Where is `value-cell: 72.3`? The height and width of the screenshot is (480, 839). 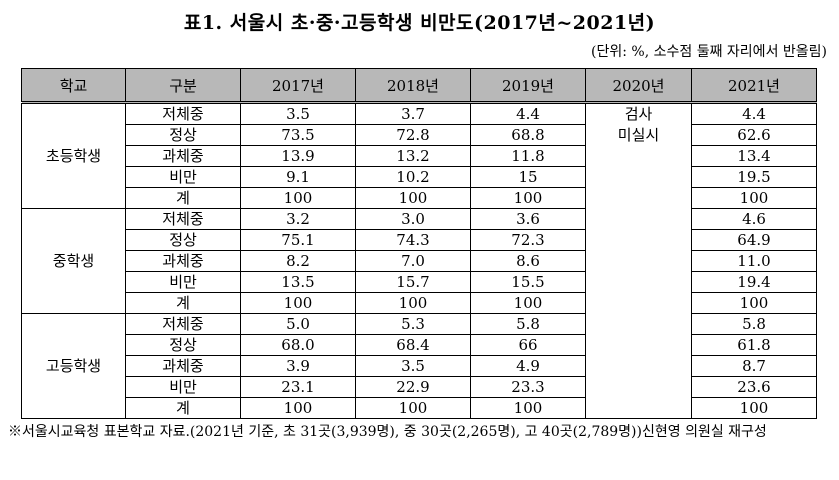
value-cell: 72.3 is located at coordinates (528, 240).